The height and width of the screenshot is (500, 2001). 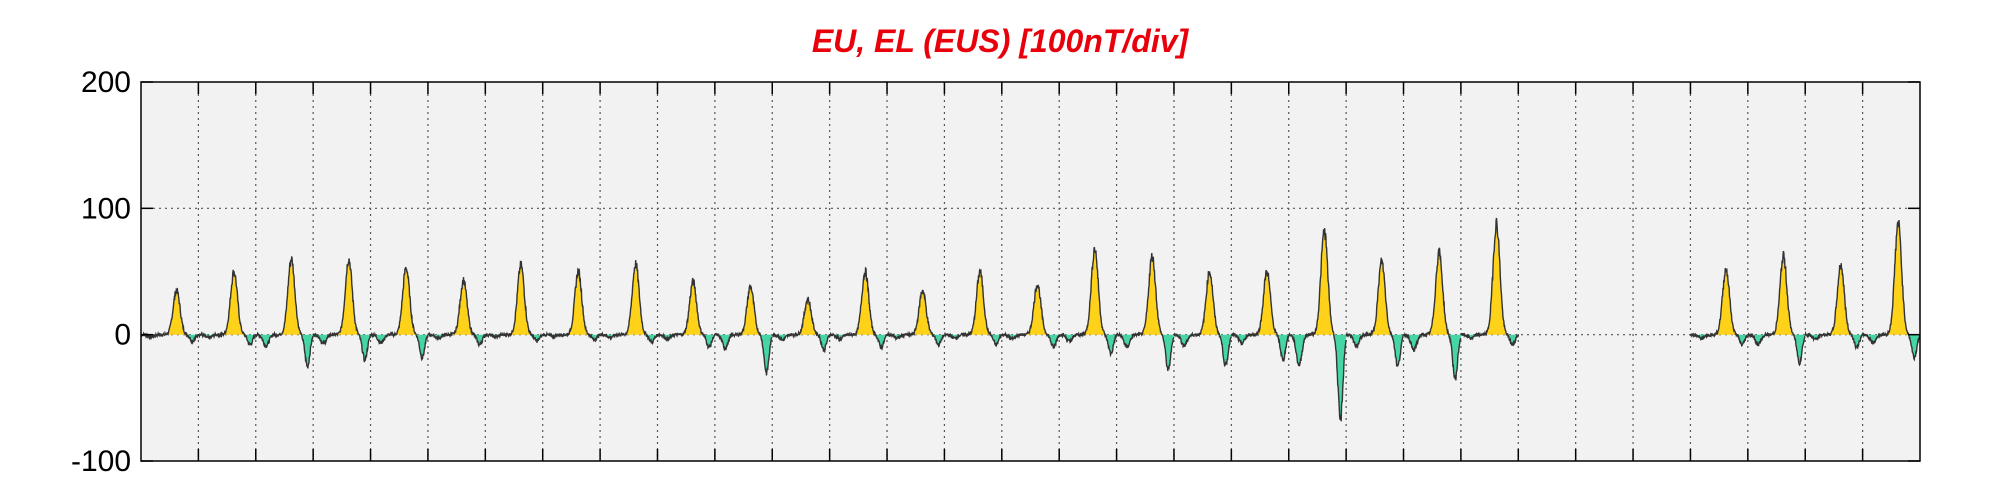 I want to click on y-tick-labels: -100 0 100 200, so click(x=101, y=272).